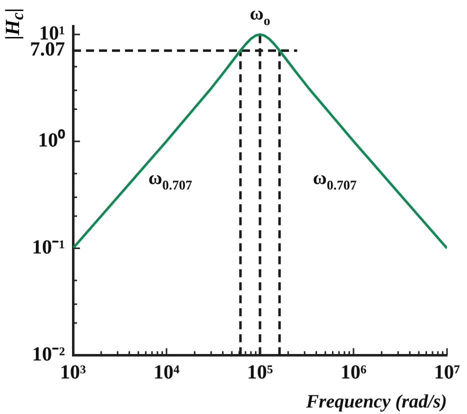 Image resolution: width=467 pixels, height=414 pixels. What do you see at coordinates (447, 372) in the screenshot?
I see `x-tick-label: 10⁷` at bounding box center [447, 372].